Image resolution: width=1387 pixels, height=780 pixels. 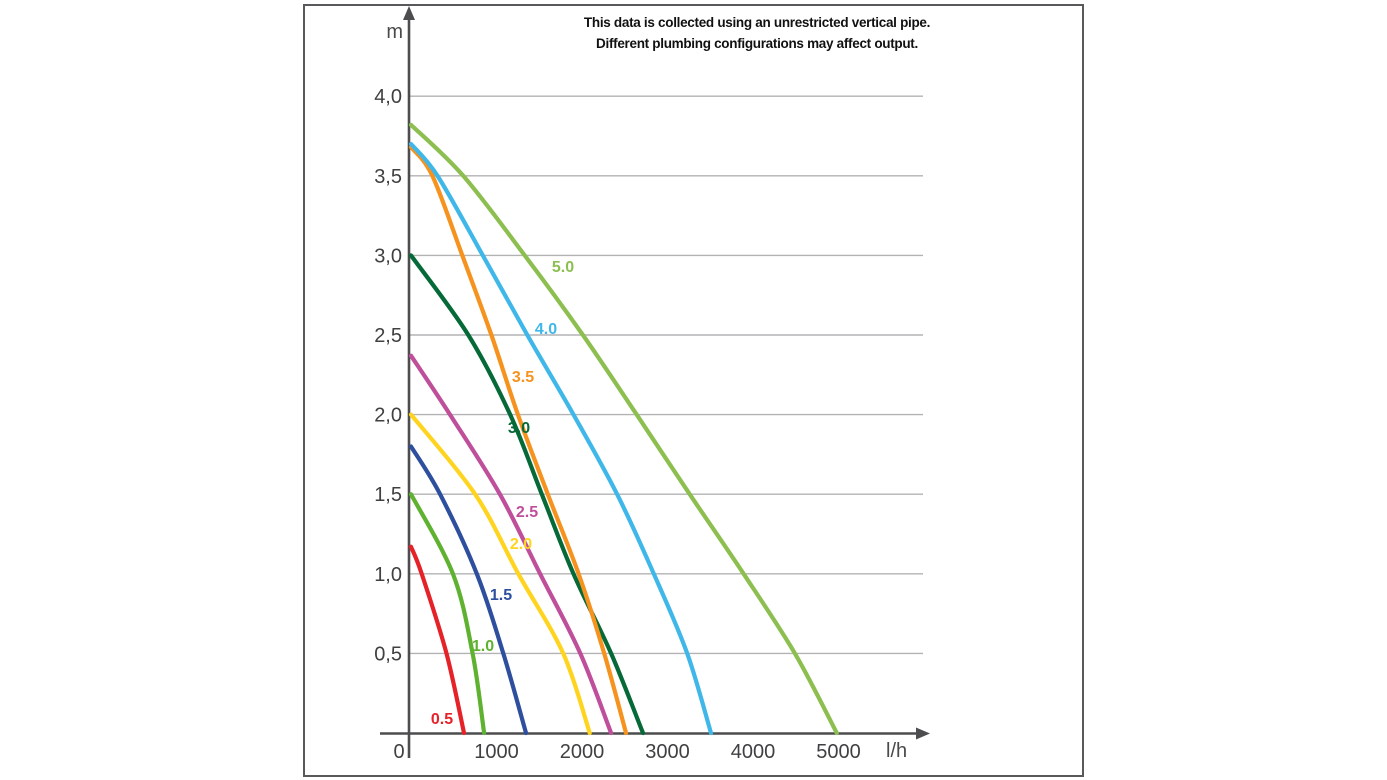 What do you see at coordinates (753, 752) in the screenshot?
I see `x-tick-label-4000: 4000` at bounding box center [753, 752].